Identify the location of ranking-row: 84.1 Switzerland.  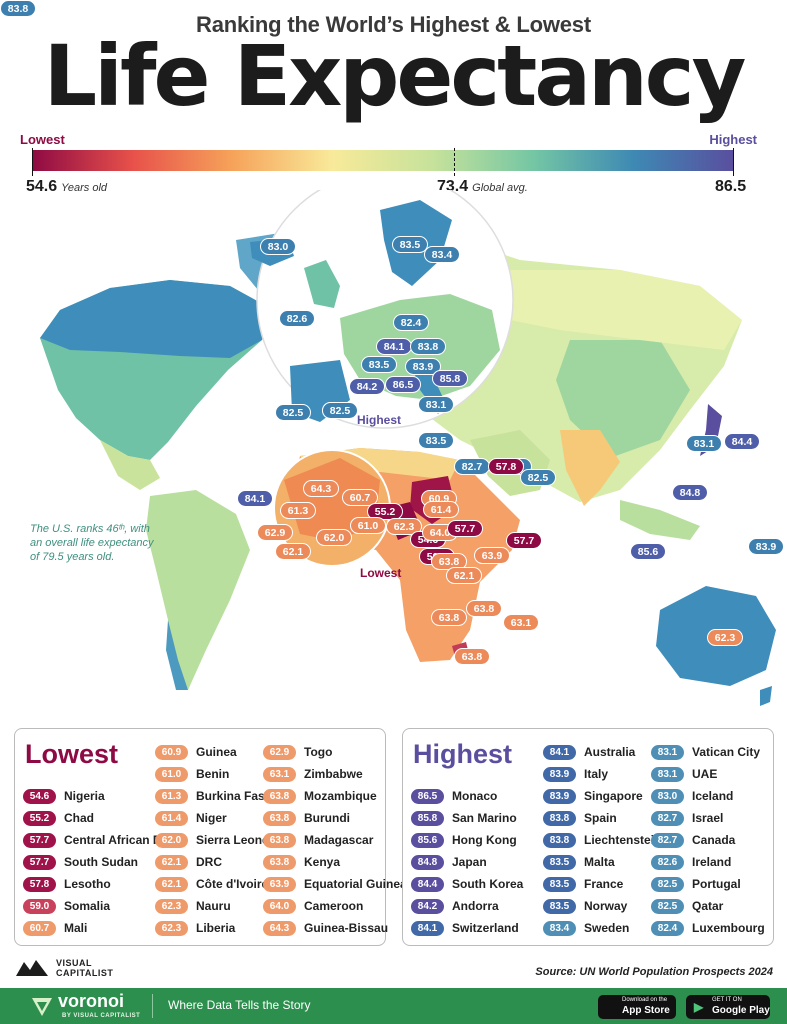
(465, 928).